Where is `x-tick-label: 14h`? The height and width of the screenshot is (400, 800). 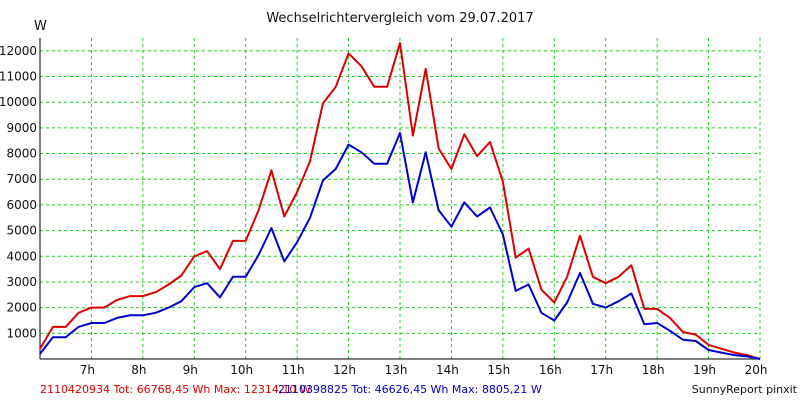 x-tick-label: 14h is located at coordinates (447, 370).